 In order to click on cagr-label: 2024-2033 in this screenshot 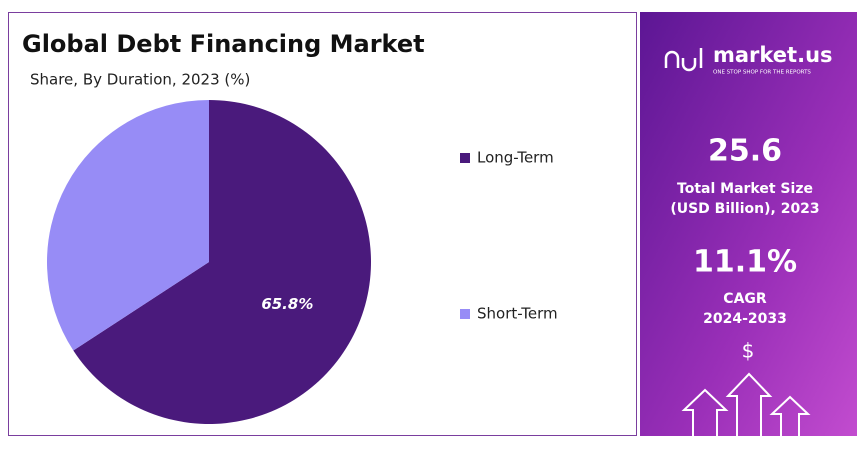, I will do `click(745, 319)`.